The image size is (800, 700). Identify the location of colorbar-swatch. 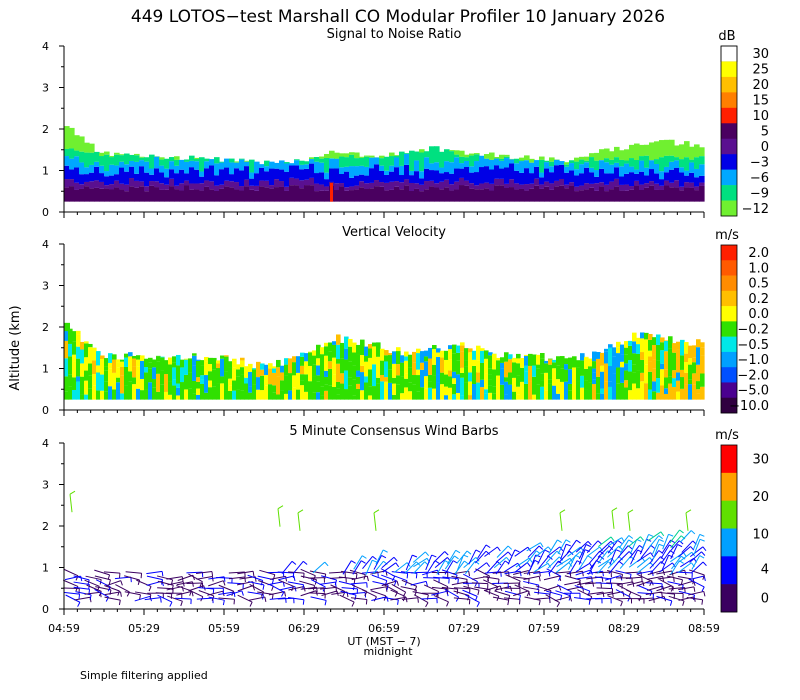
(729, 69).